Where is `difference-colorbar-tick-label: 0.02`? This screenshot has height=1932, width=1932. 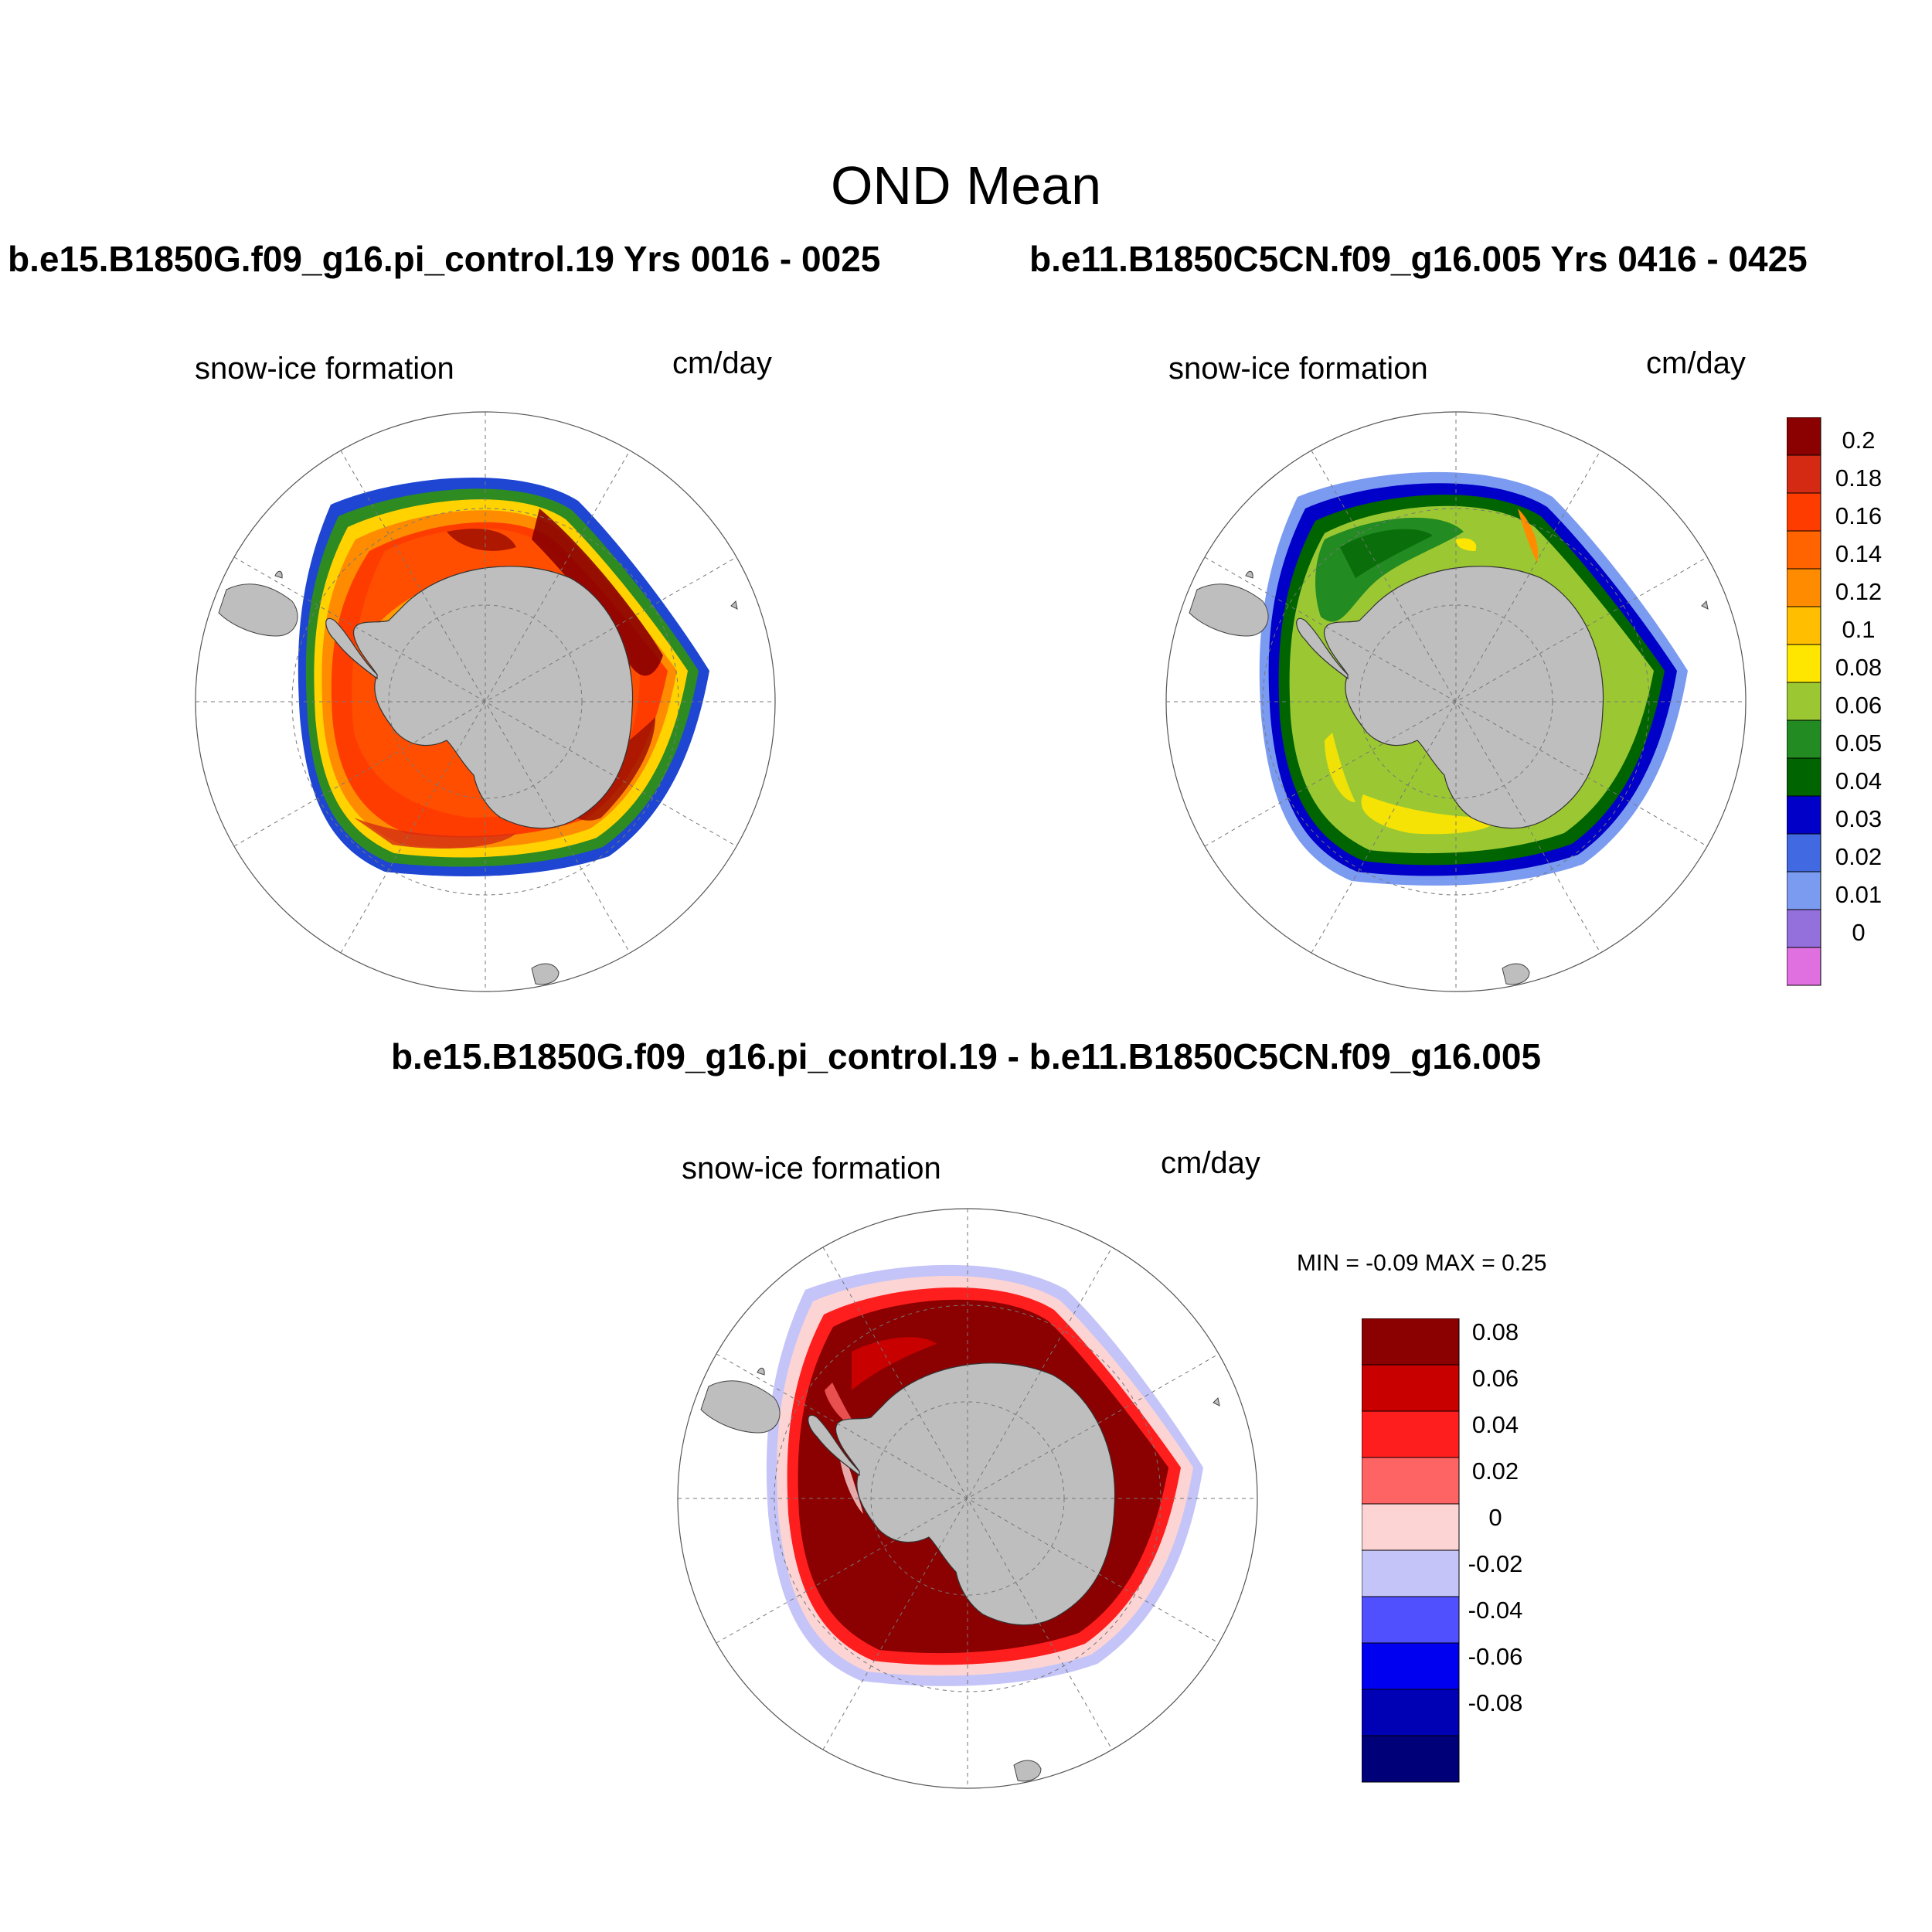 difference-colorbar-tick-label: 0.02 is located at coordinates (1495, 1471).